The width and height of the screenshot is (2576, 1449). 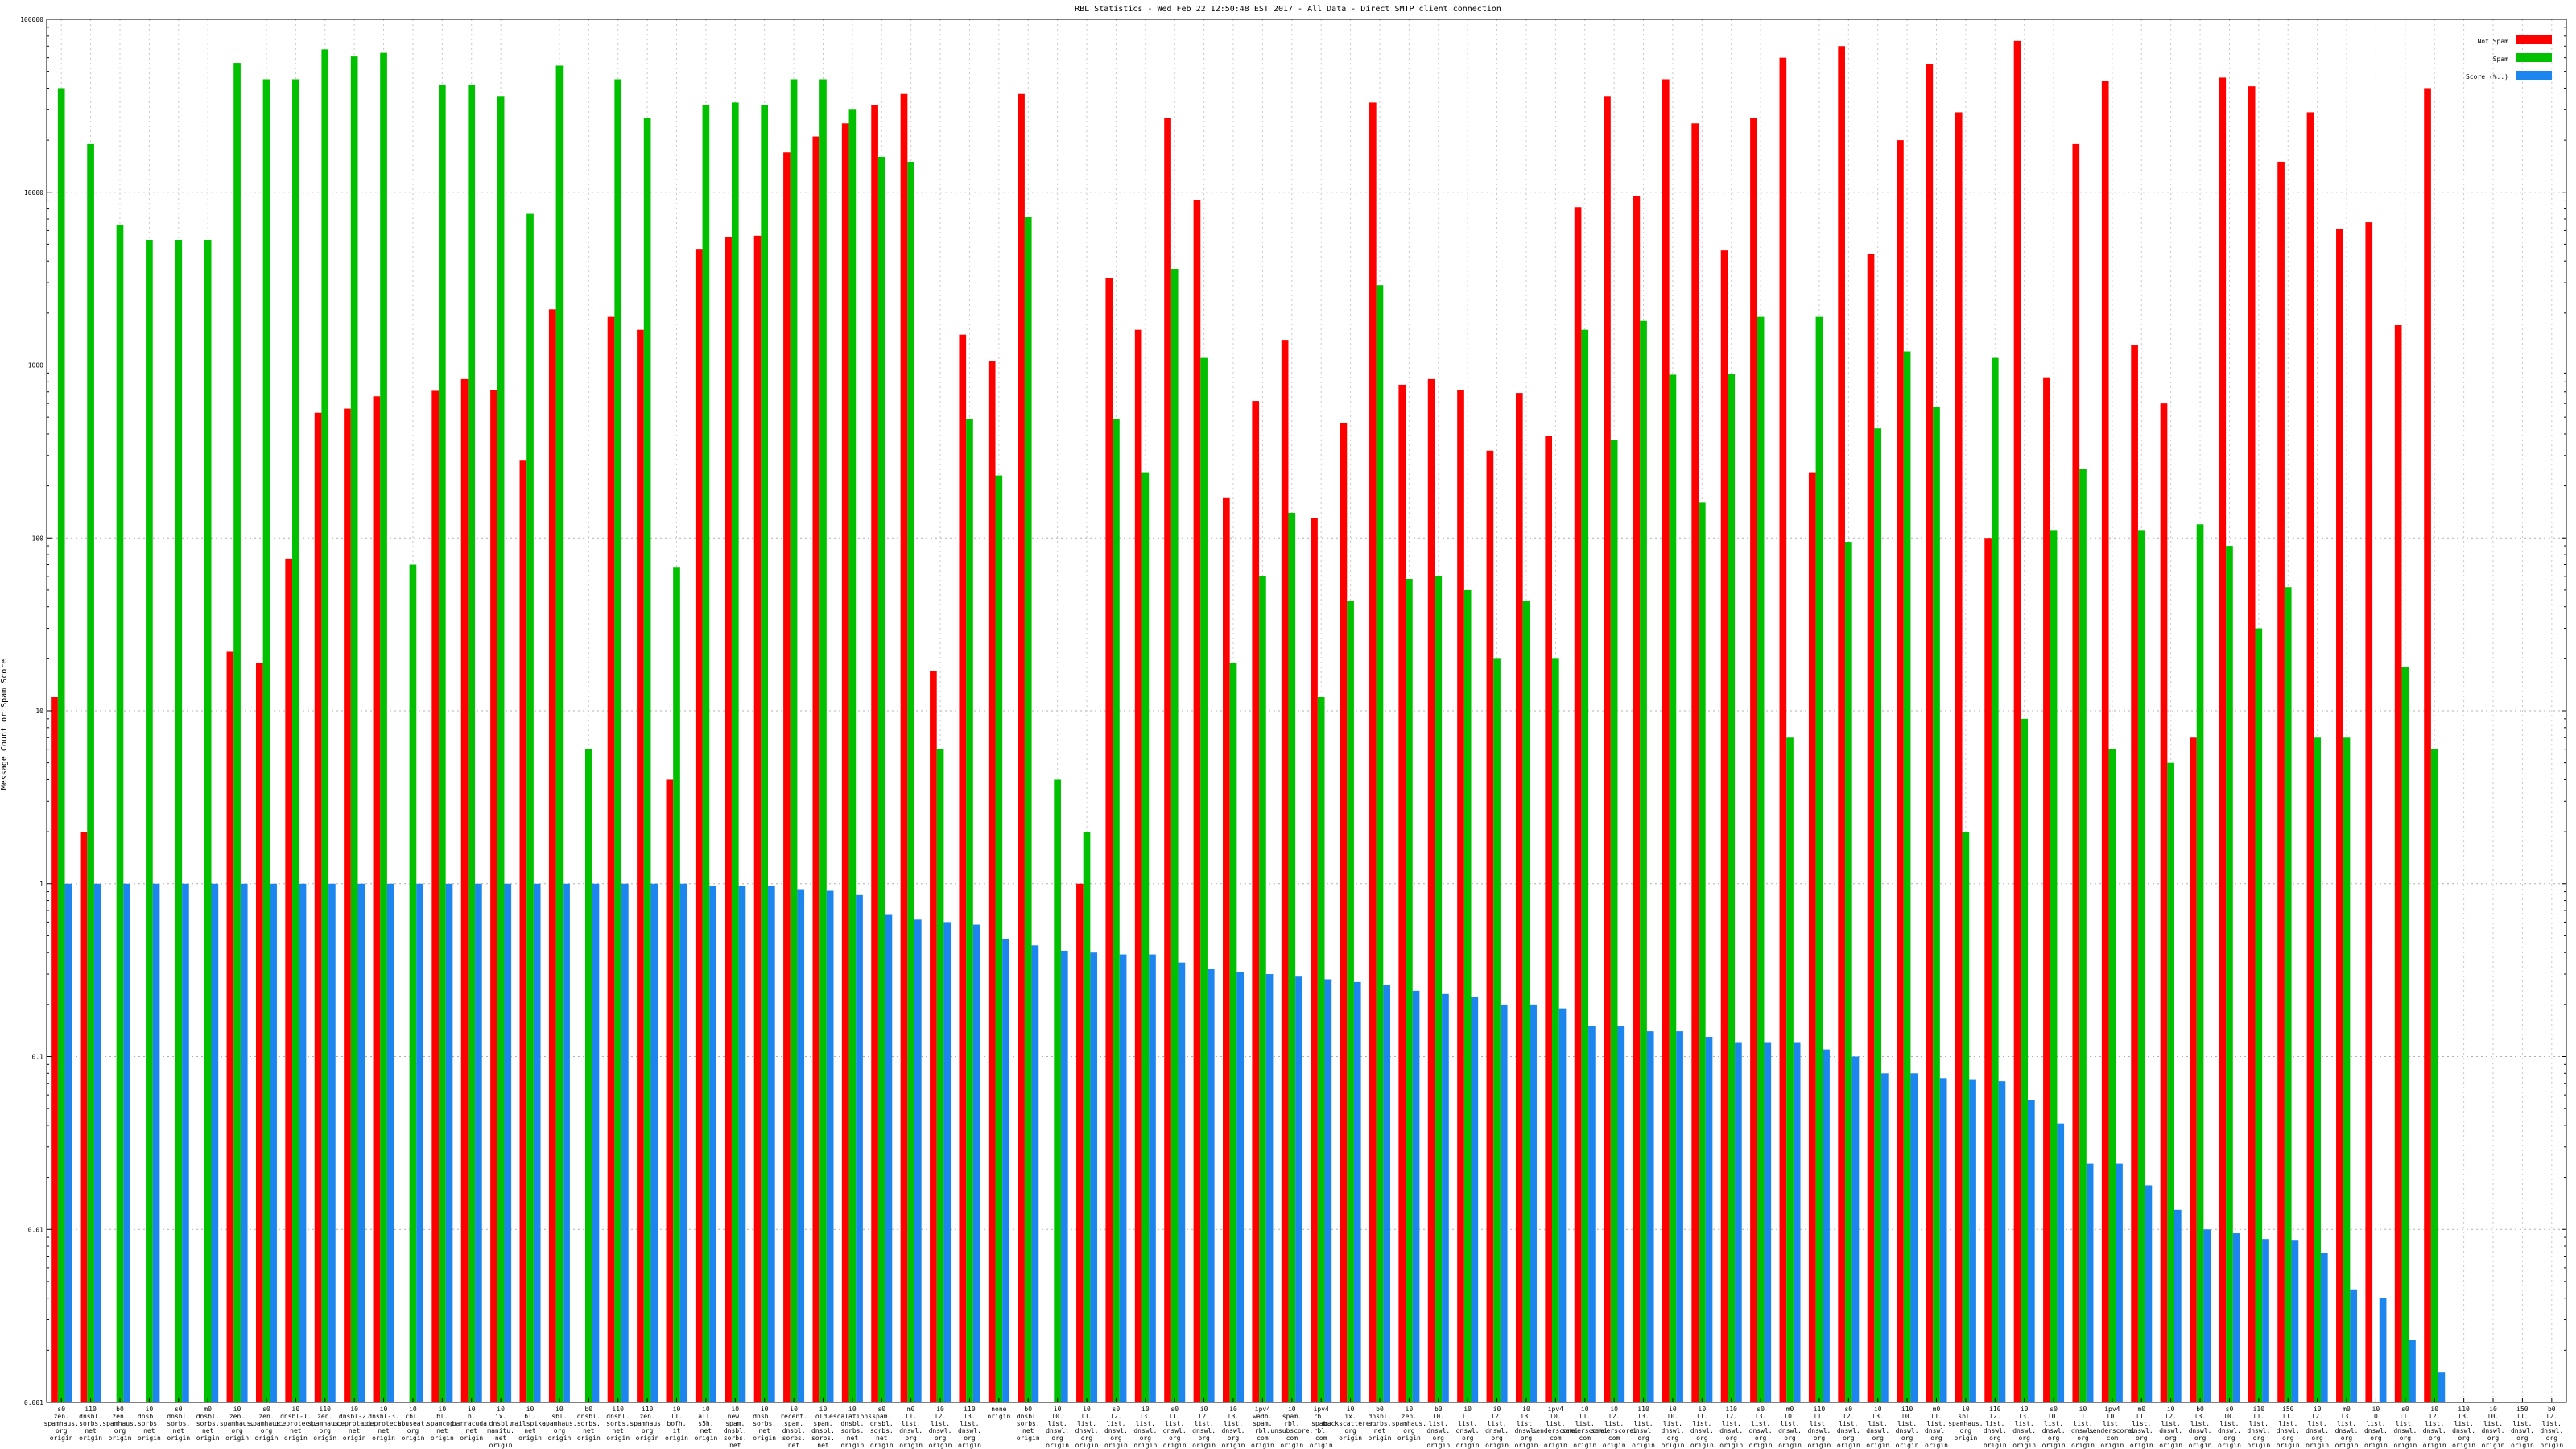 What do you see at coordinates (325, 1424) in the screenshot?
I see `x-tick-label: i10 zen. spamhaus. org origin` at bounding box center [325, 1424].